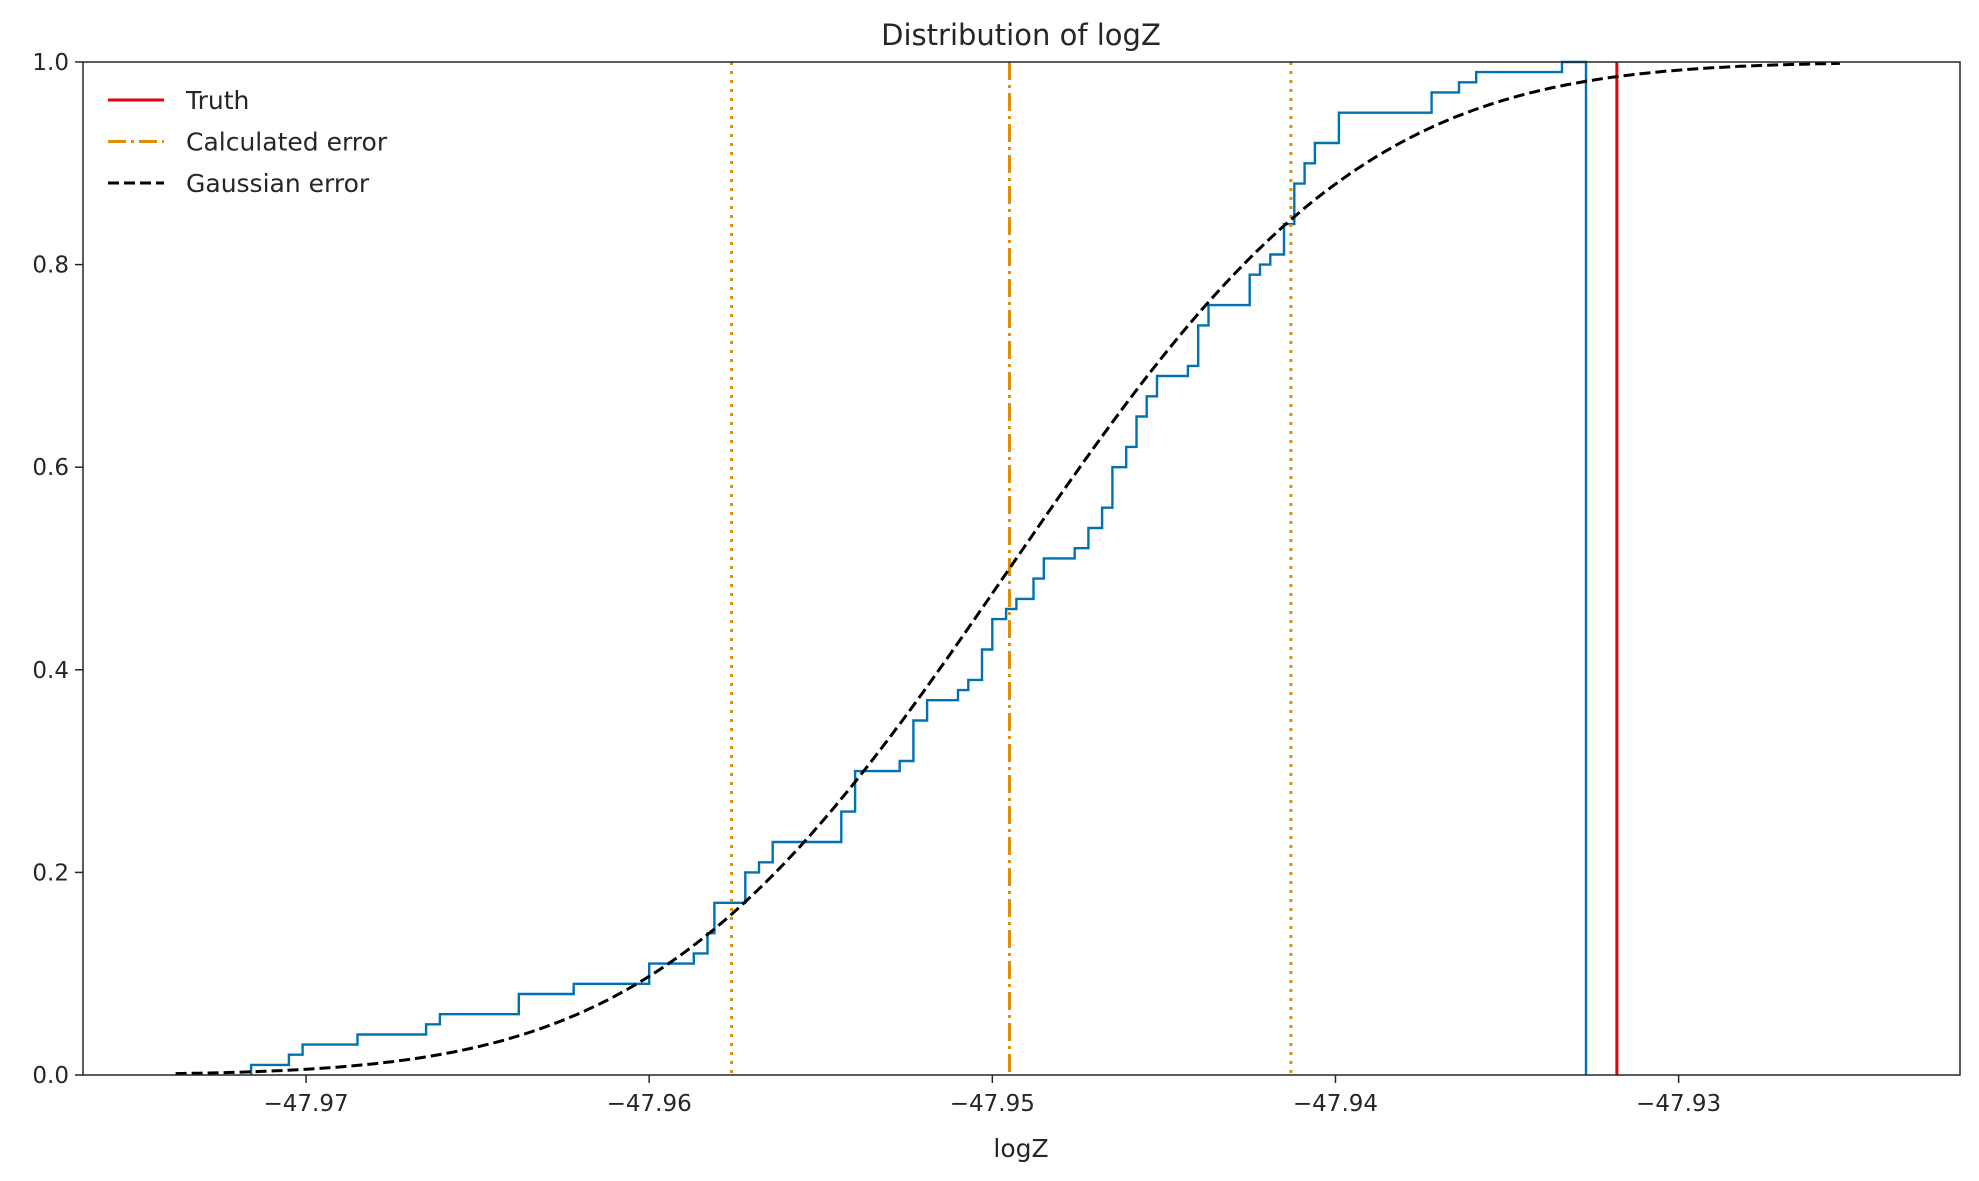 This screenshot has height=1181, width=1979. Describe the element at coordinates (305, 1104) in the screenshot. I see `x-tick-label: −47.97` at that location.